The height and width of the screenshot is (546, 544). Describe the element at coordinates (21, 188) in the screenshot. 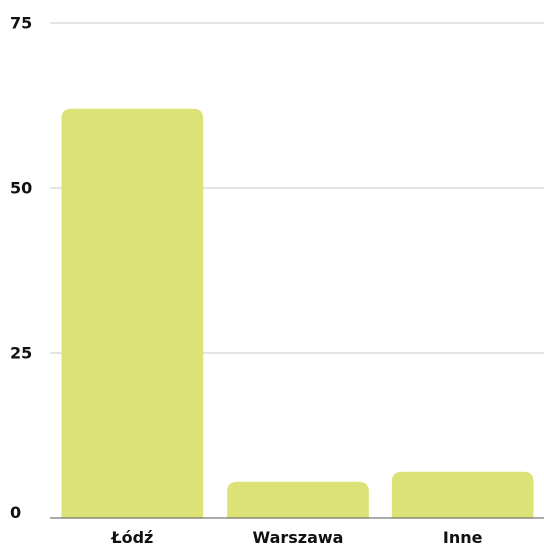

I see `y-tick-label: 50` at that location.